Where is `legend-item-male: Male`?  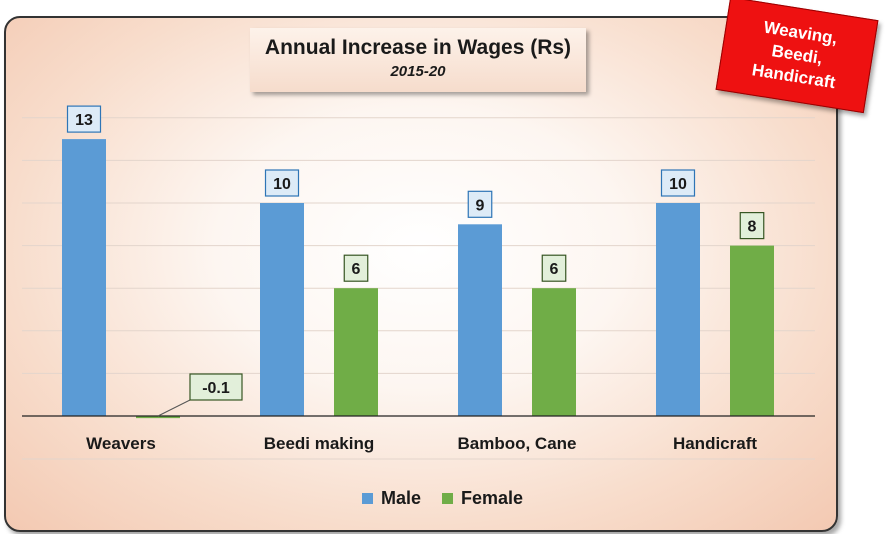
legend-item-male: Male is located at coordinates (391, 498).